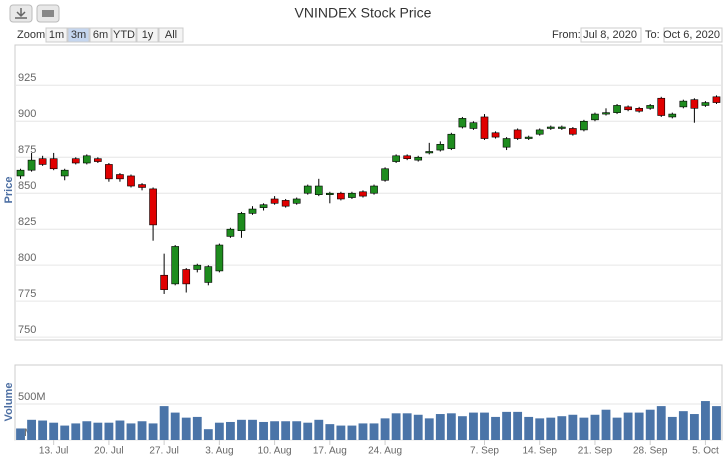 This screenshot has height=463, width=727. I want to click on zoom-label: Zoom, so click(31, 35).